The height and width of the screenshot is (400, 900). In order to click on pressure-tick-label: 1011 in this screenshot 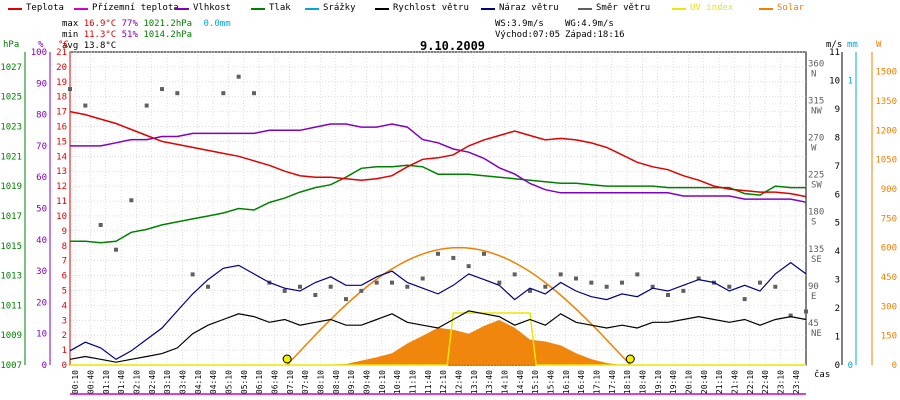, I will do `click(11, 306)`.